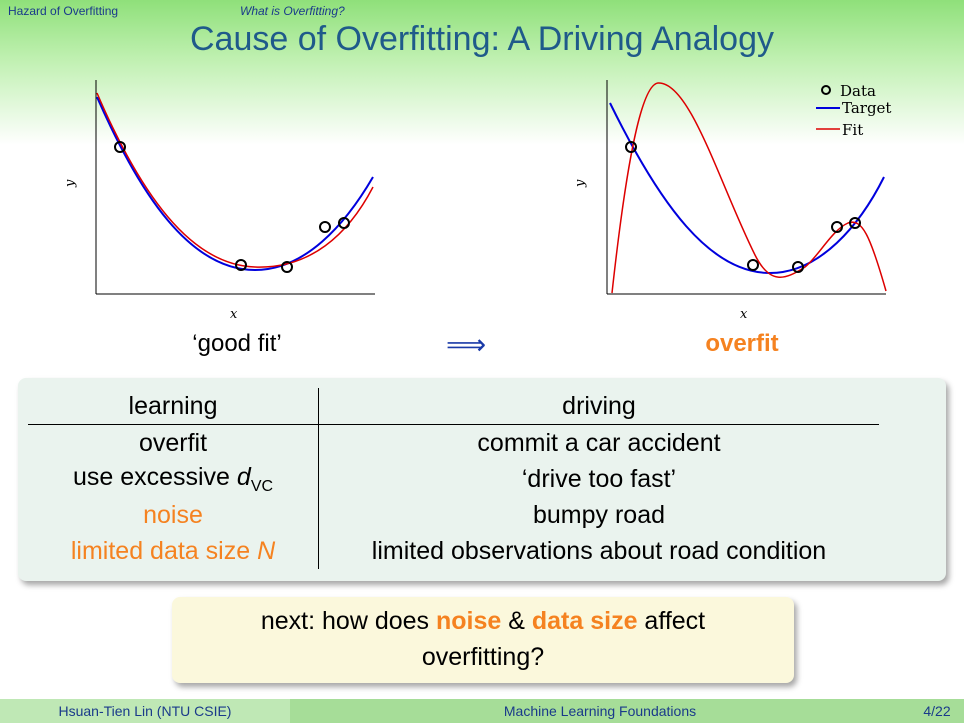 The image size is (964, 723). I want to click on learning-cell-text: use excessive, so click(154, 476).